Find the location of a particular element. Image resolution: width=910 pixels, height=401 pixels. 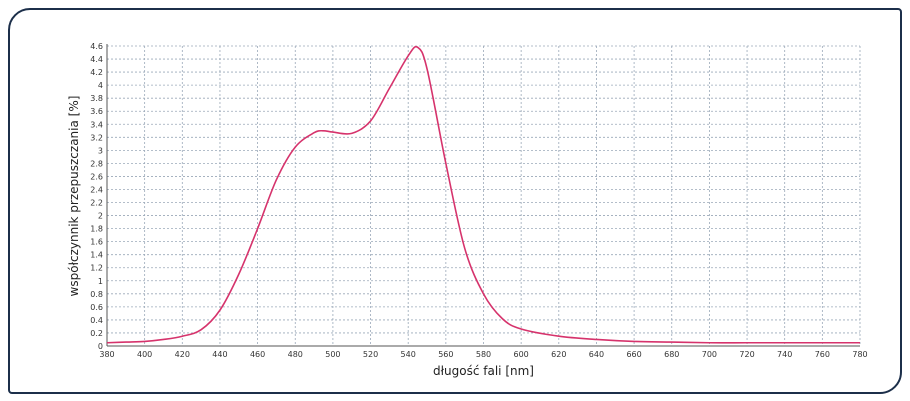

y-tick-label: 4.4 is located at coordinates (96, 59).